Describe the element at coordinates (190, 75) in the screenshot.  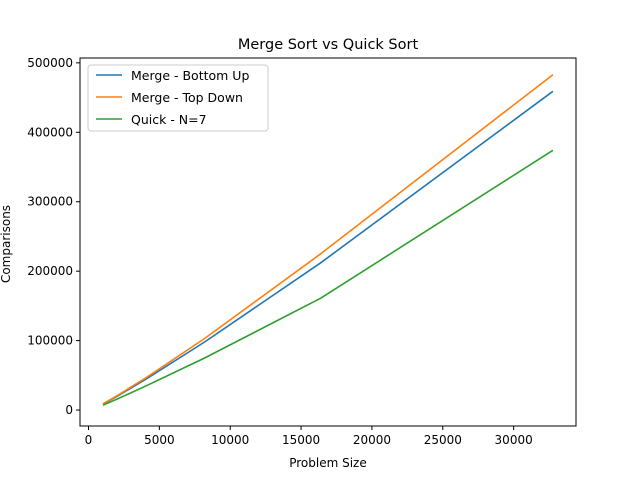
I see `legend-label-0: Merge - Bottom Up` at that location.